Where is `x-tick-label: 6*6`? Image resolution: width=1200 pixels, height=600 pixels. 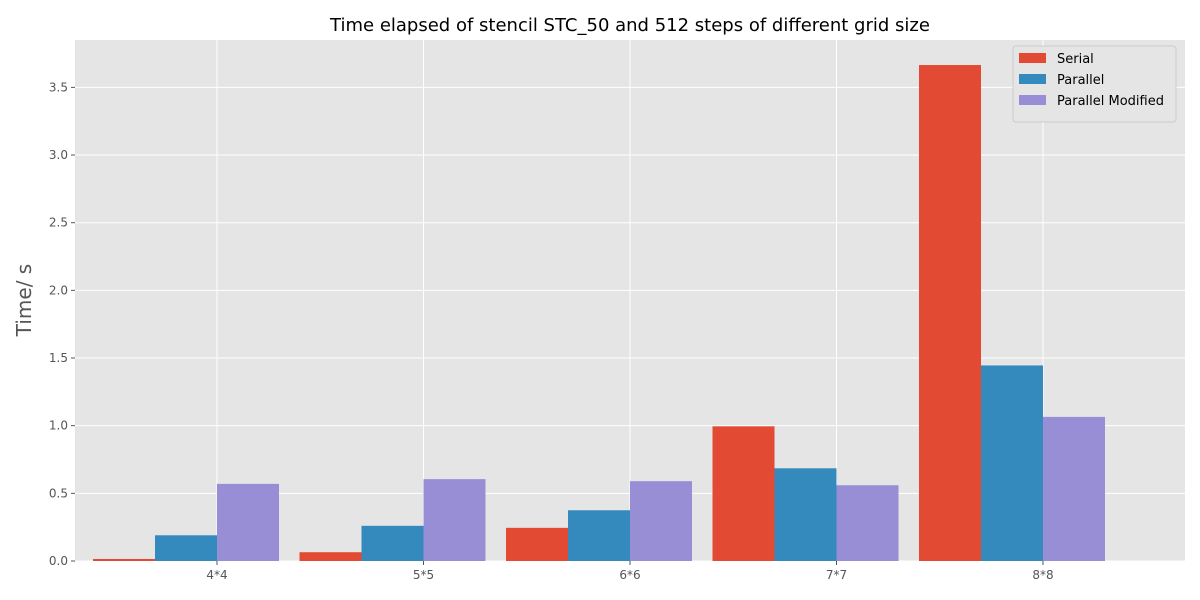
x-tick-label: 6*6 is located at coordinates (629, 575).